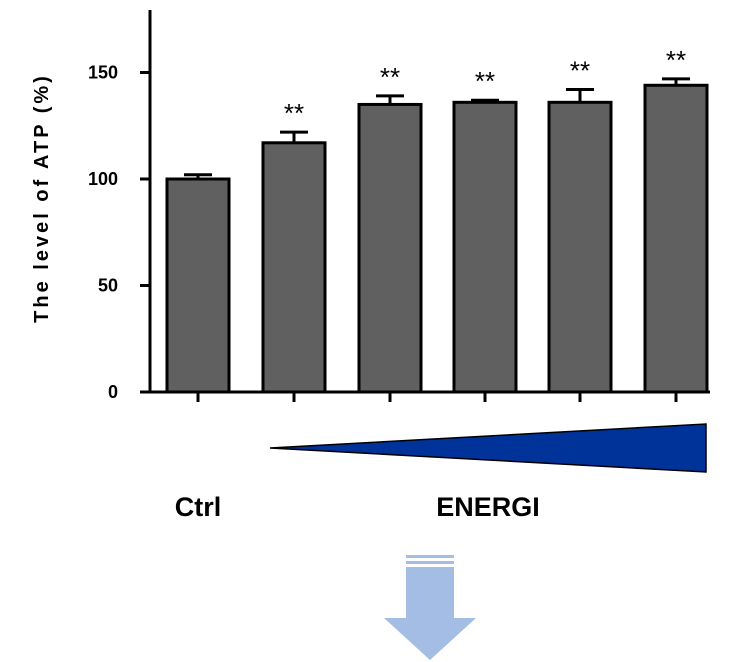 Image resolution: width=734 pixels, height=662 pixels. I want to click on y-tick-label: 150, so click(103, 73).